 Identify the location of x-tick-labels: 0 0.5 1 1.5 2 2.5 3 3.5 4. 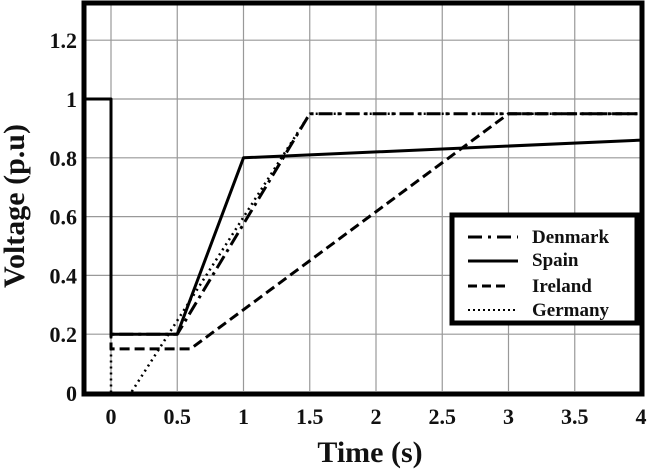
(376, 416).